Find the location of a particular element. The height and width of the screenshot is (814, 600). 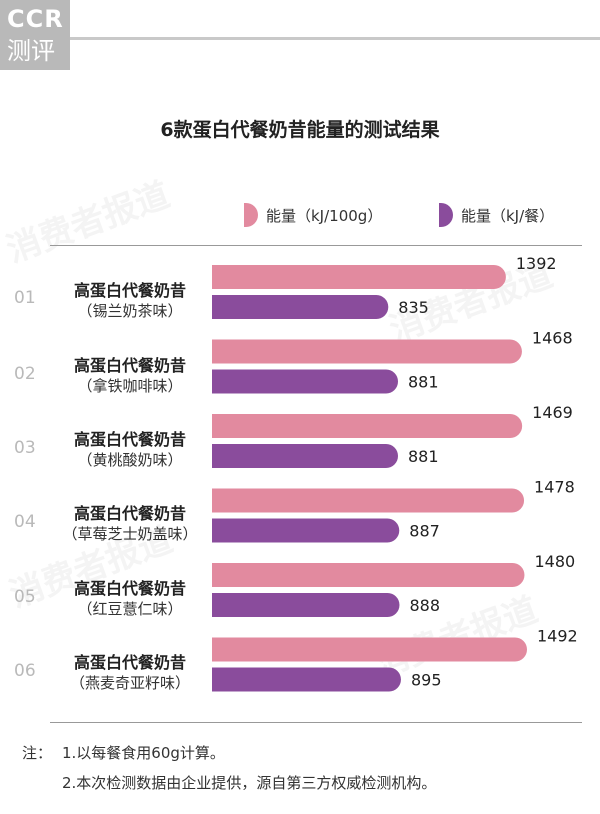

legend-label-permeal: 能量（kJ/餐） is located at coordinates (508, 215).